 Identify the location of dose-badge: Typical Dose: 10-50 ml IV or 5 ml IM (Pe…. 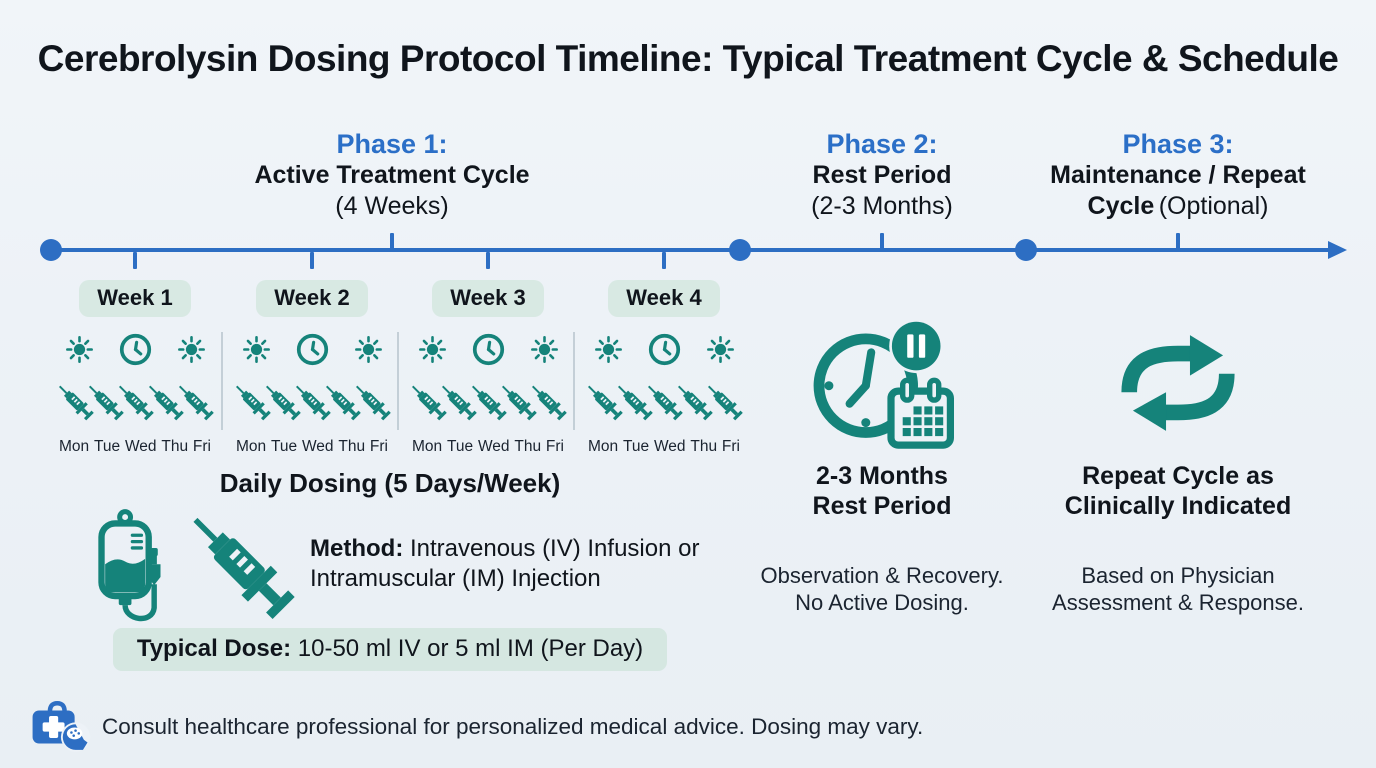
(390, 649).